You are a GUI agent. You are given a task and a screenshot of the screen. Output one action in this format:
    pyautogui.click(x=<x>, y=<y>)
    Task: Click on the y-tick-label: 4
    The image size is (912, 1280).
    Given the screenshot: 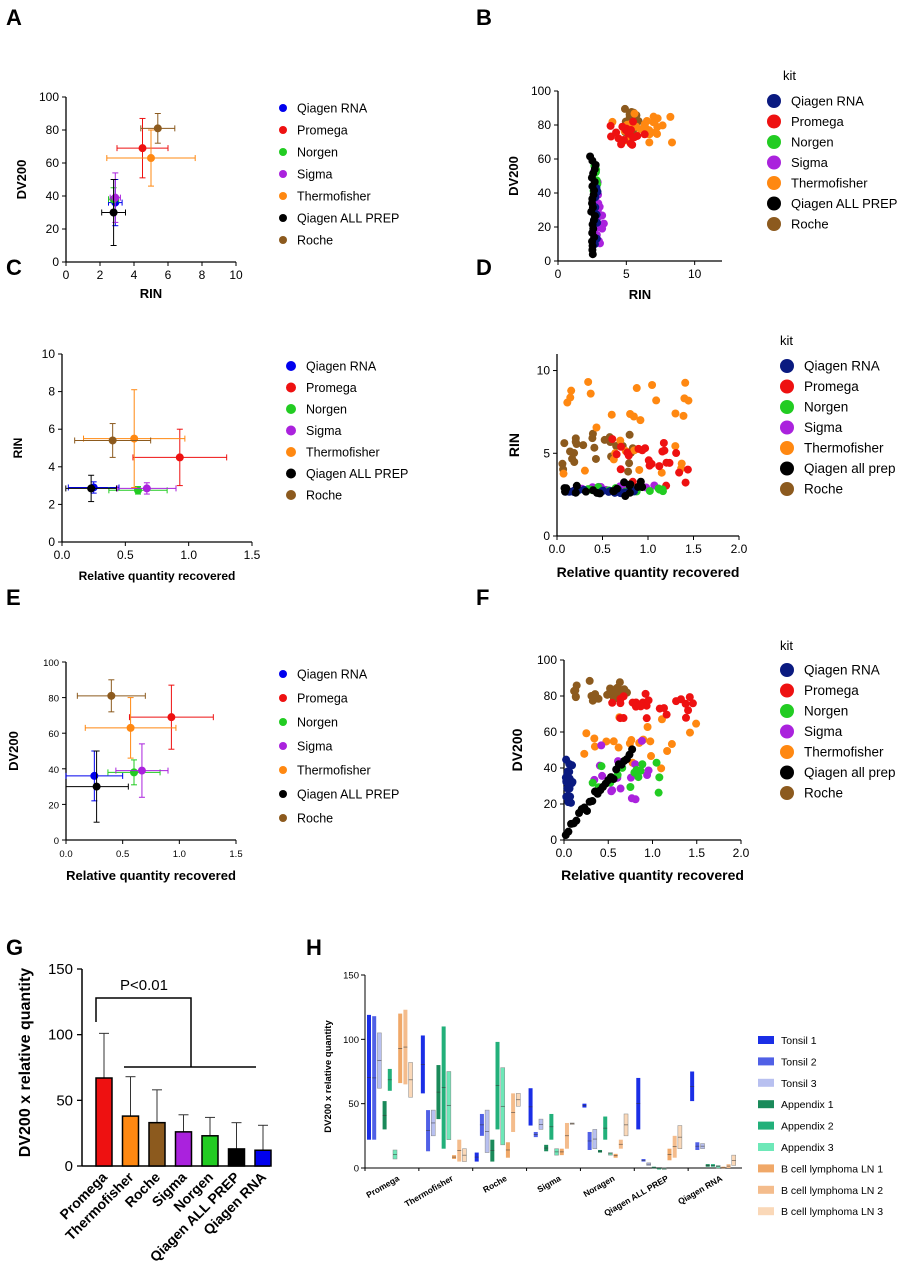 What is the action you would take?
    pyautogui.click(x=51, y=467)
    